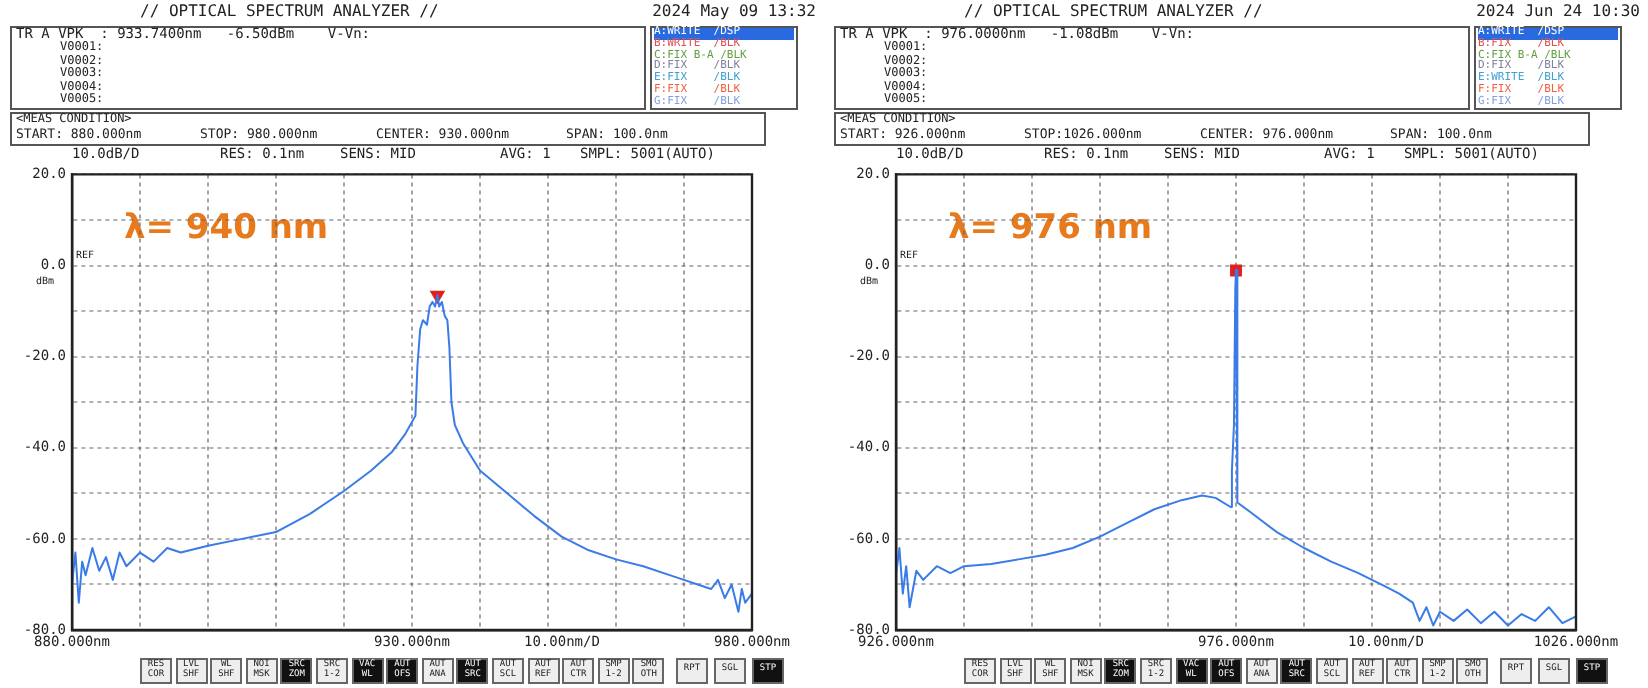 This screenshot has width=1648, height=688. I want to click on text: 2024 May 09 13:32, so click(734, 11).